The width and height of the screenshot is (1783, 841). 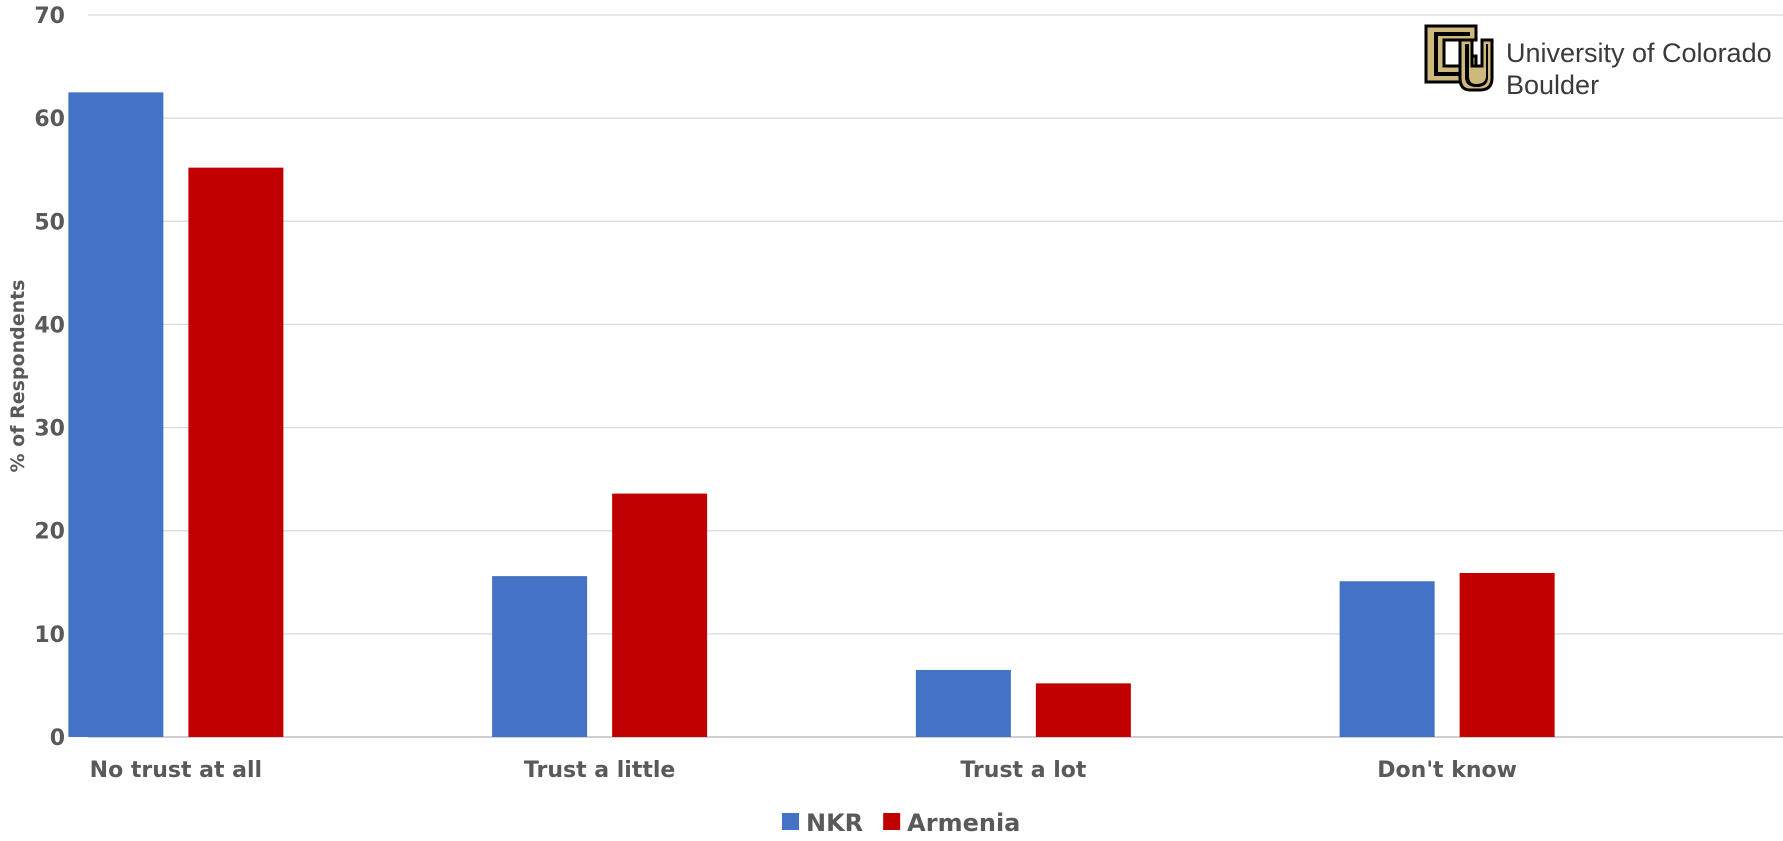 What do you see at coordinates (18, 376) in the screenshot?
I see `y-axis-label: % of Respondents` at bounding box center [18, 376].